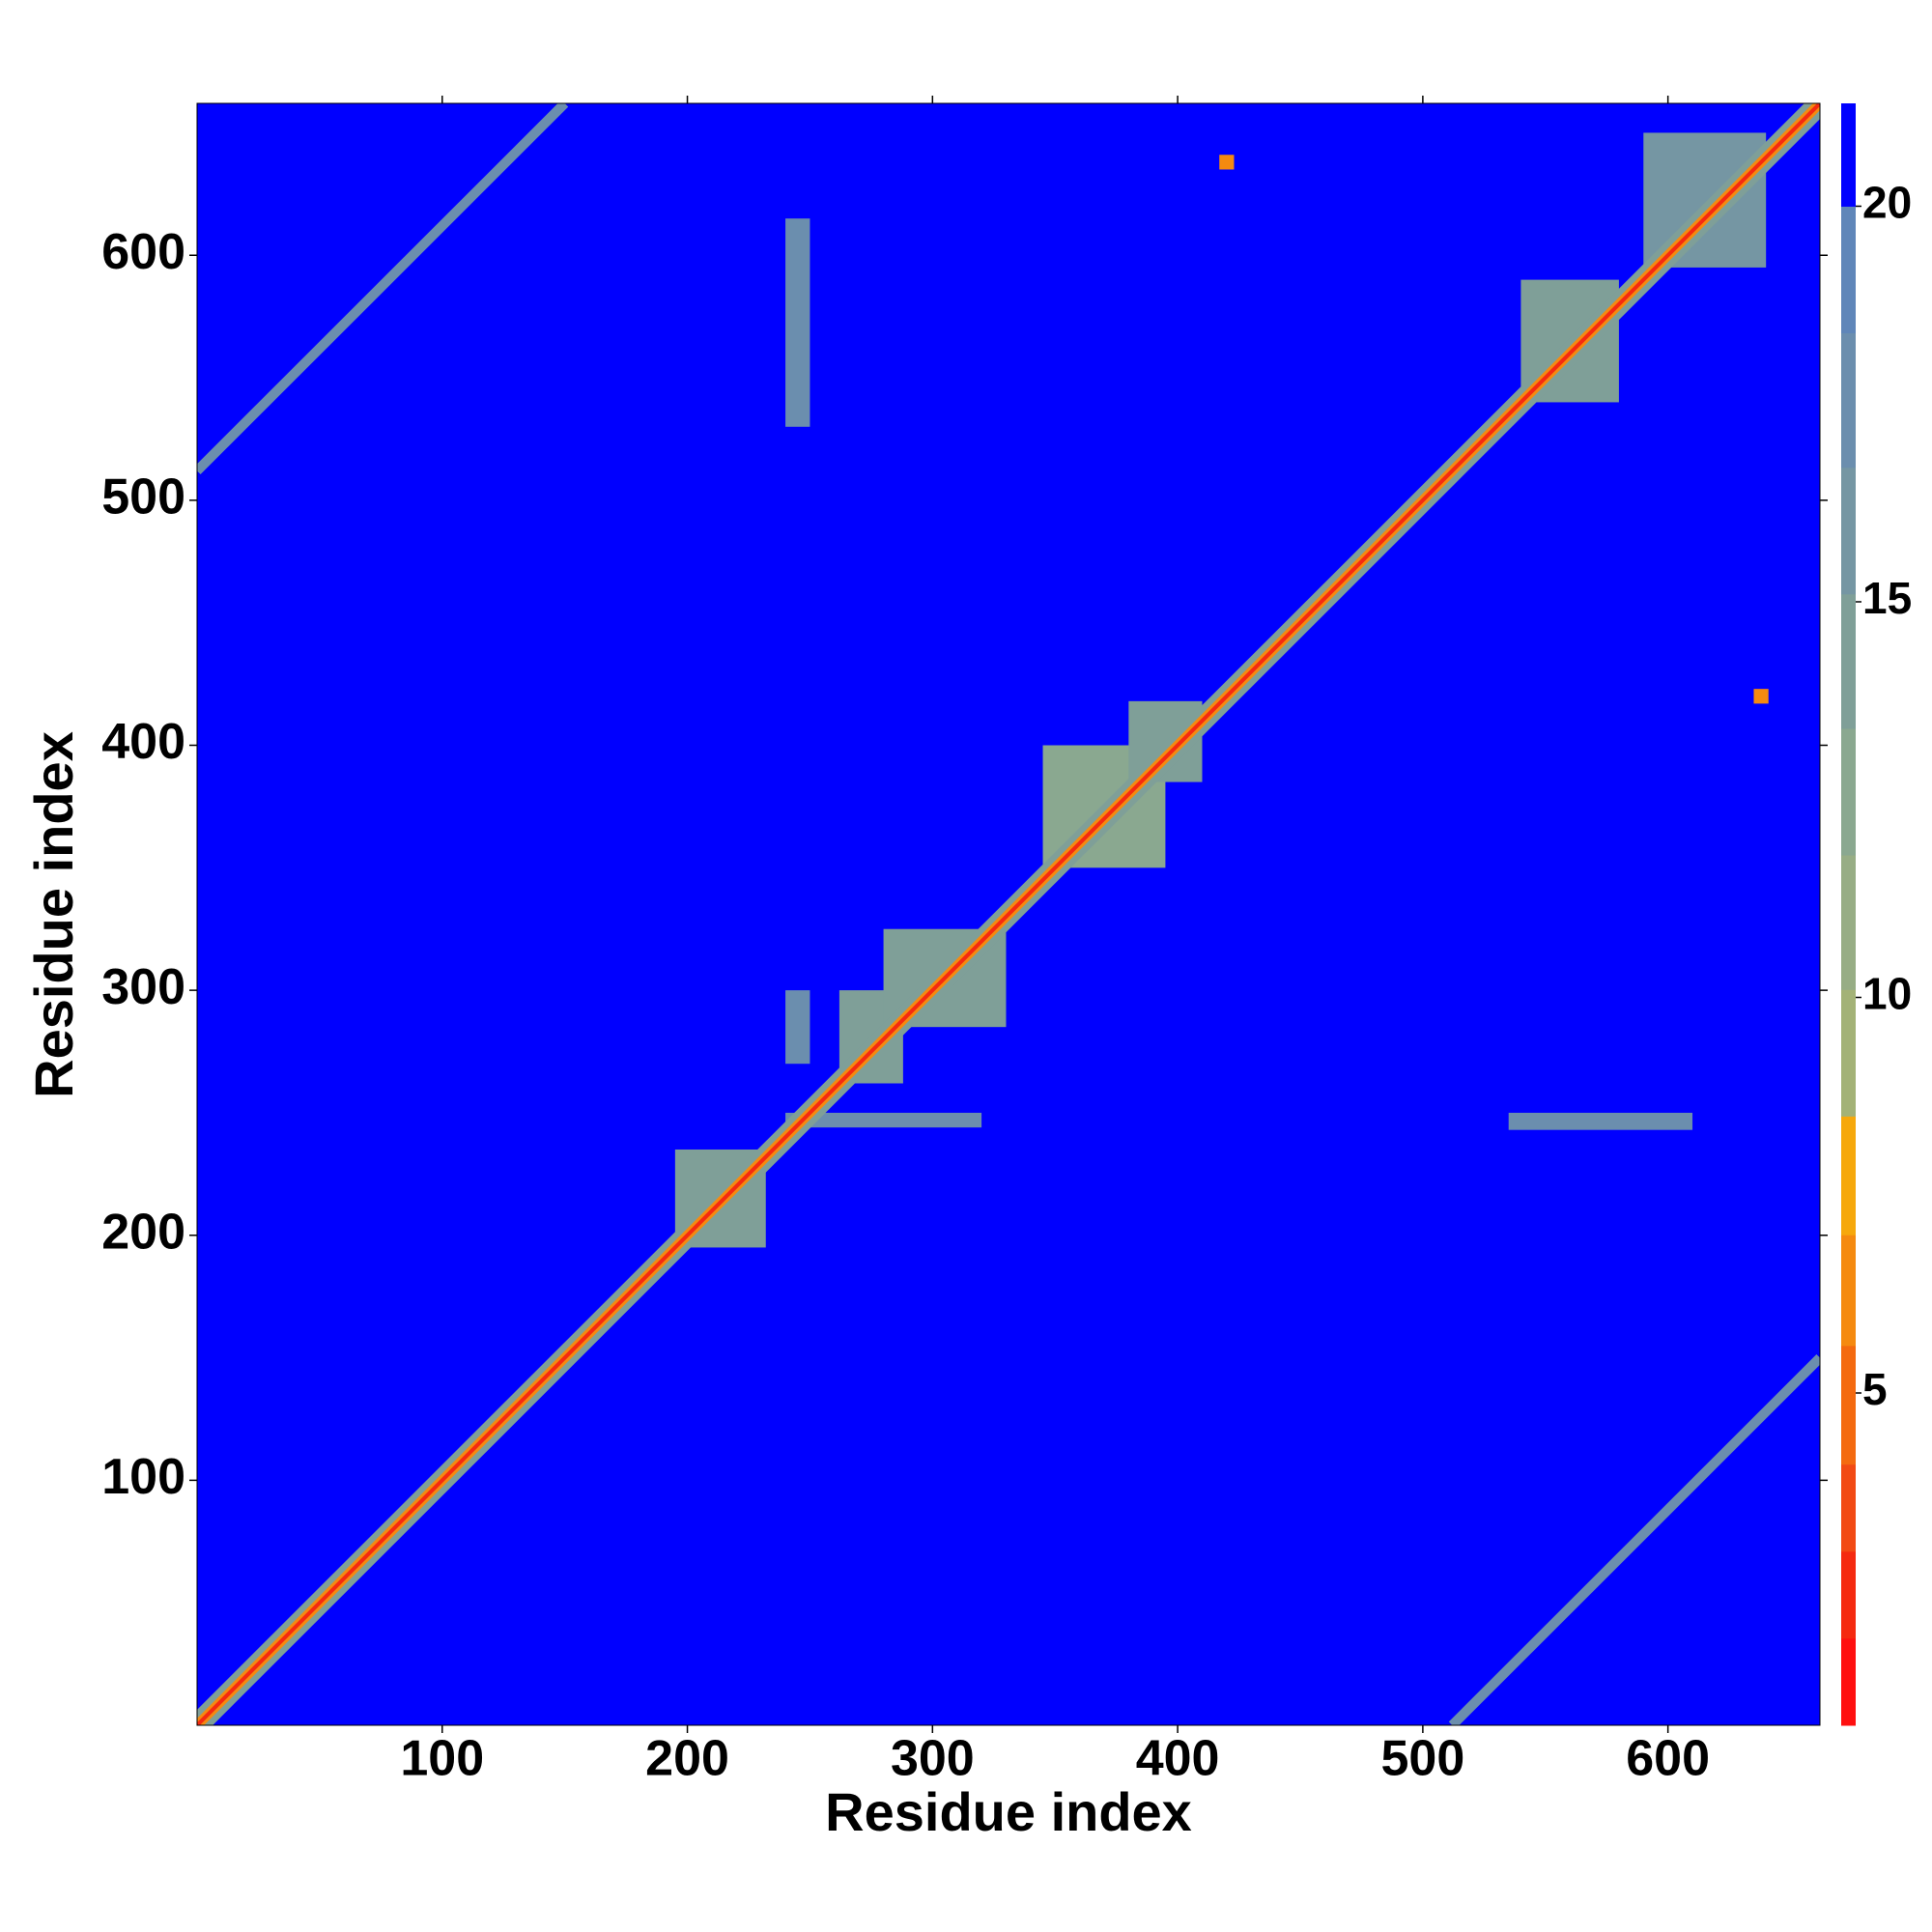  Describe the element at coordinates (1887, 994) in the screenshot. I see `colorbar-tick-label: 10` at that location.